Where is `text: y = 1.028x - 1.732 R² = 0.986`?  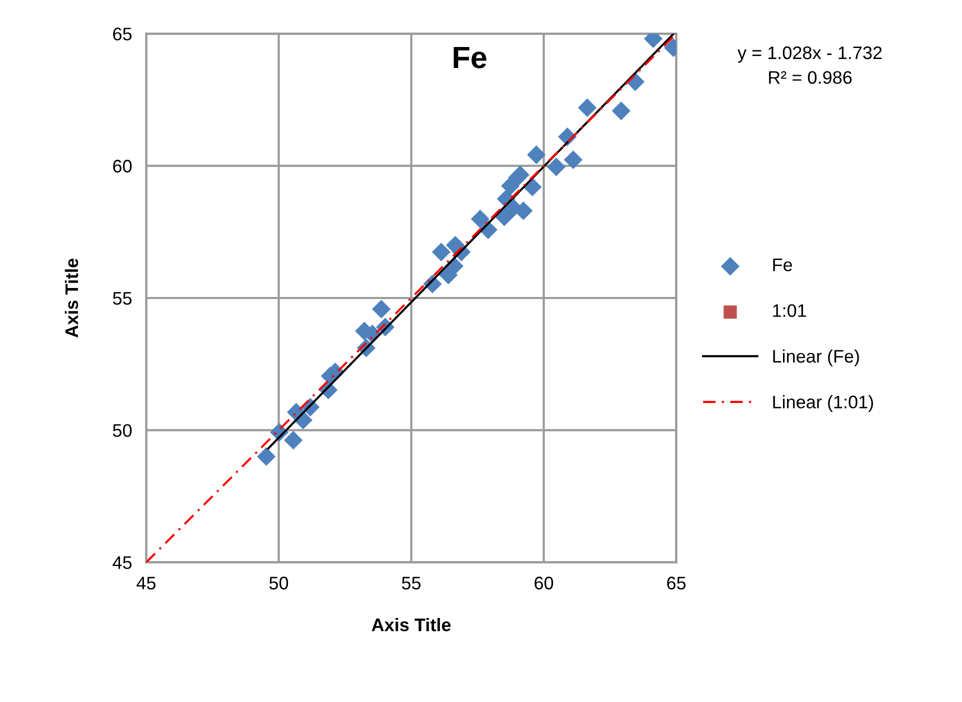
text: y = 1.028x - 1.732 R² = 0.986 is located at coordinates (810, 65).